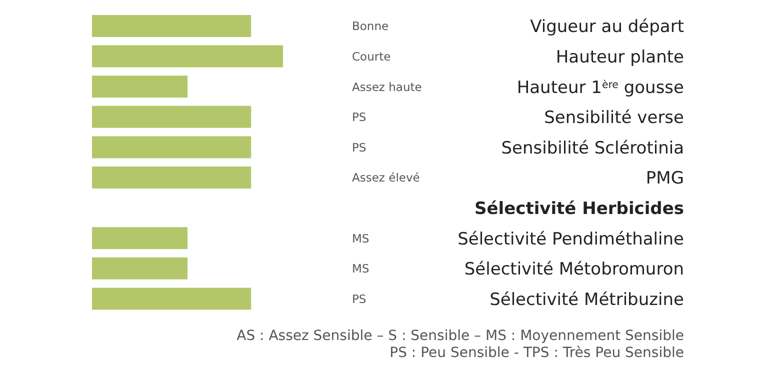  I want to click on y-tick-label: Hauteur 1$^{ère}$ gousse, so click(600, 88).